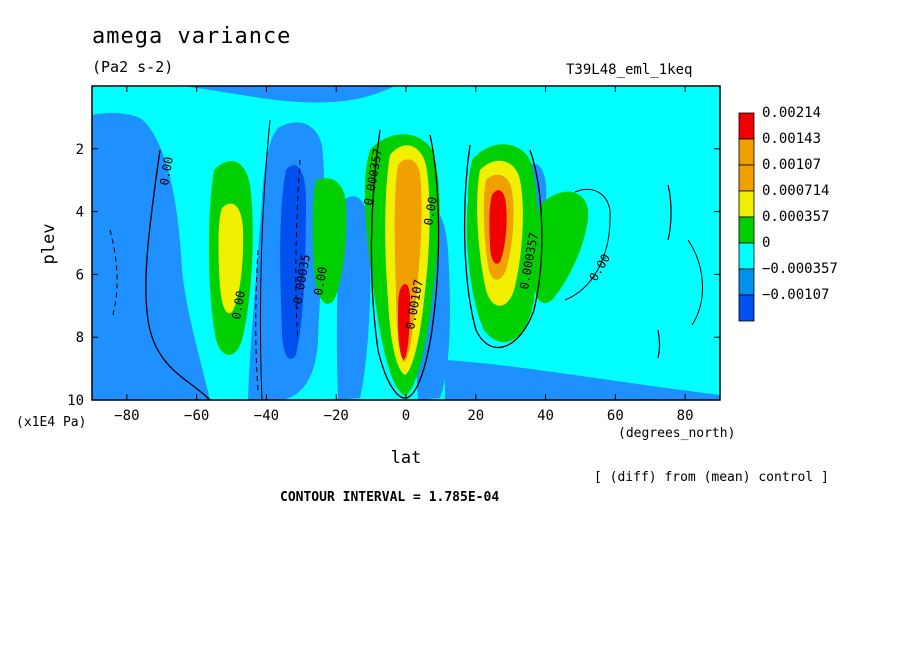 Image resolution: width=904 pixels, height=654 pixels. I want to click on legend-label: 0.000714, so click(795, 191).